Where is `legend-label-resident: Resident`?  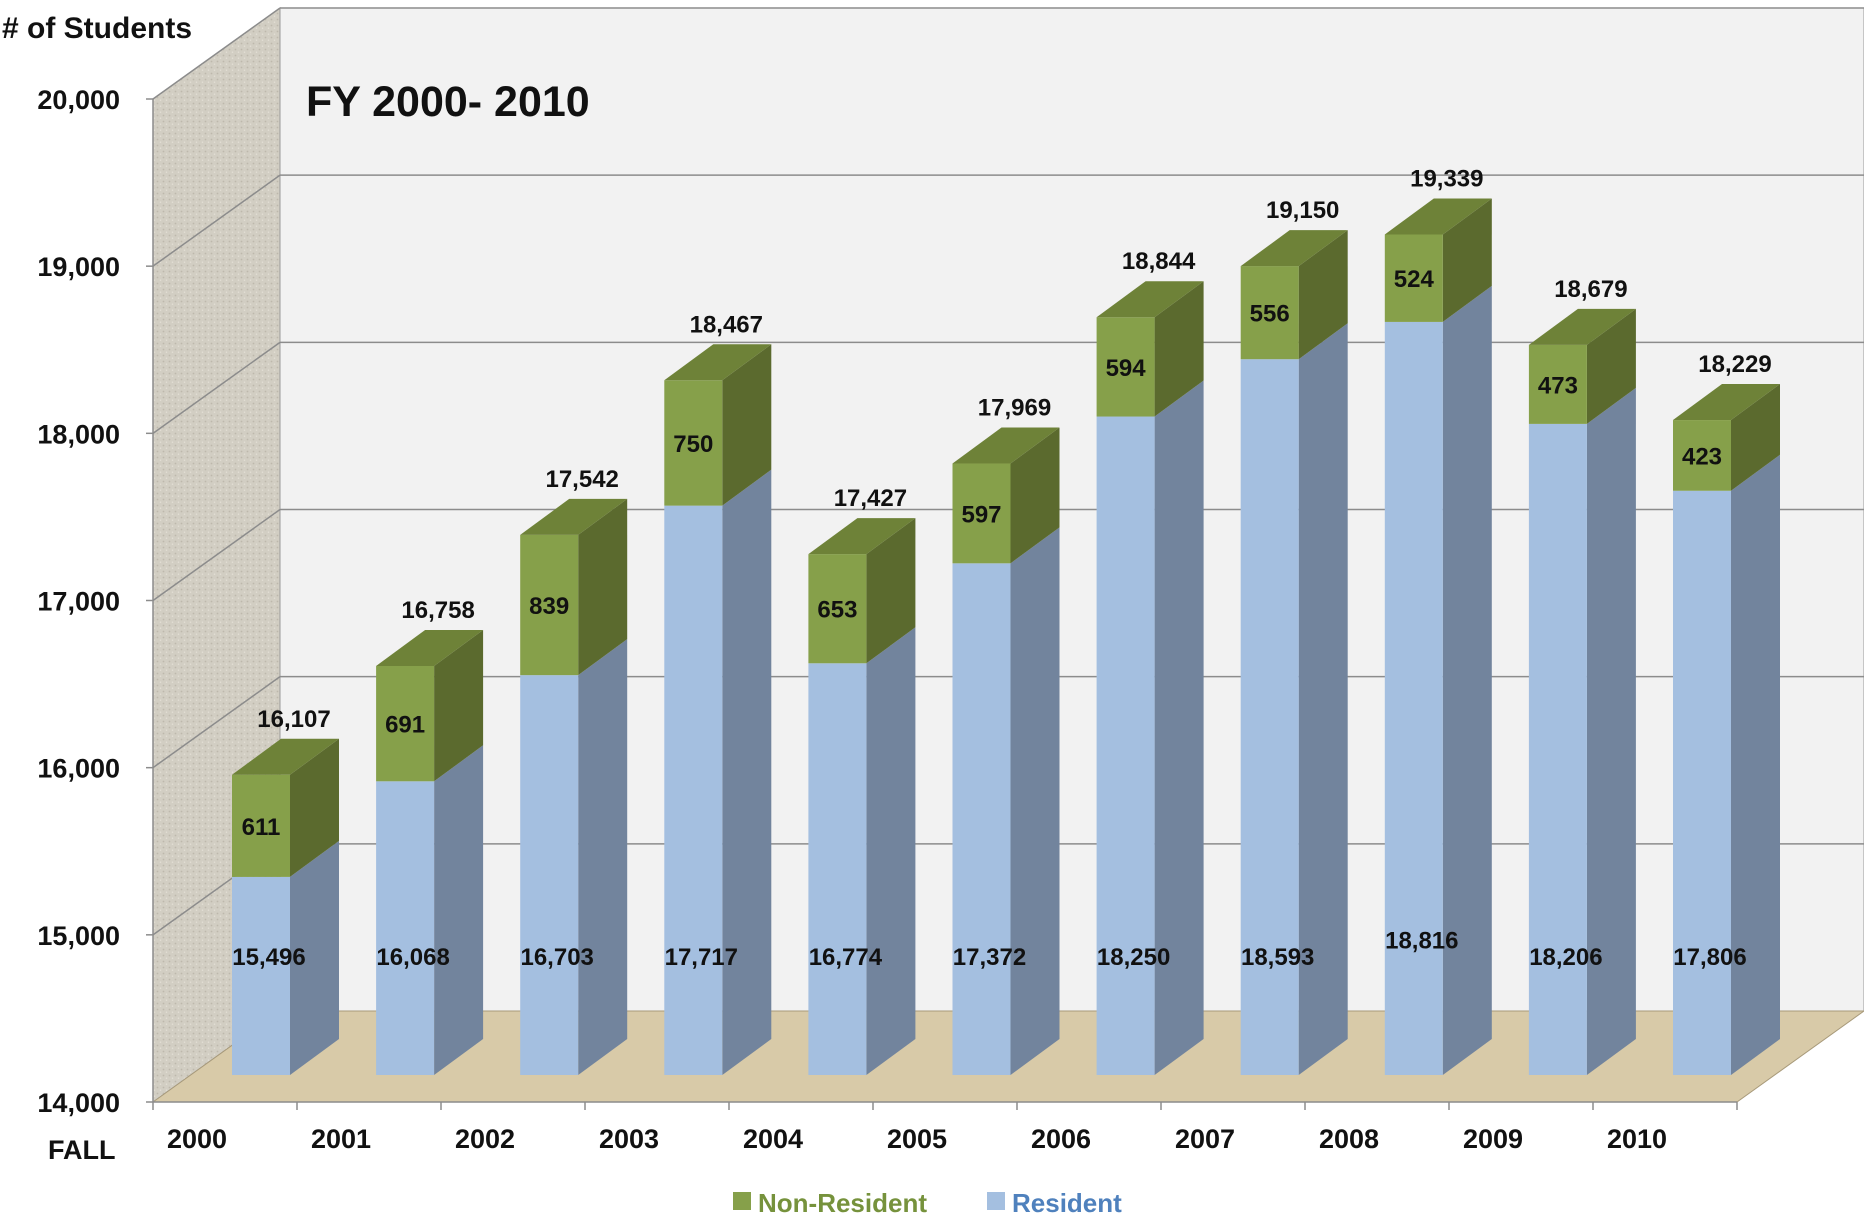 legend-label-resident: Resident is located at coordinates (1067, 1203).